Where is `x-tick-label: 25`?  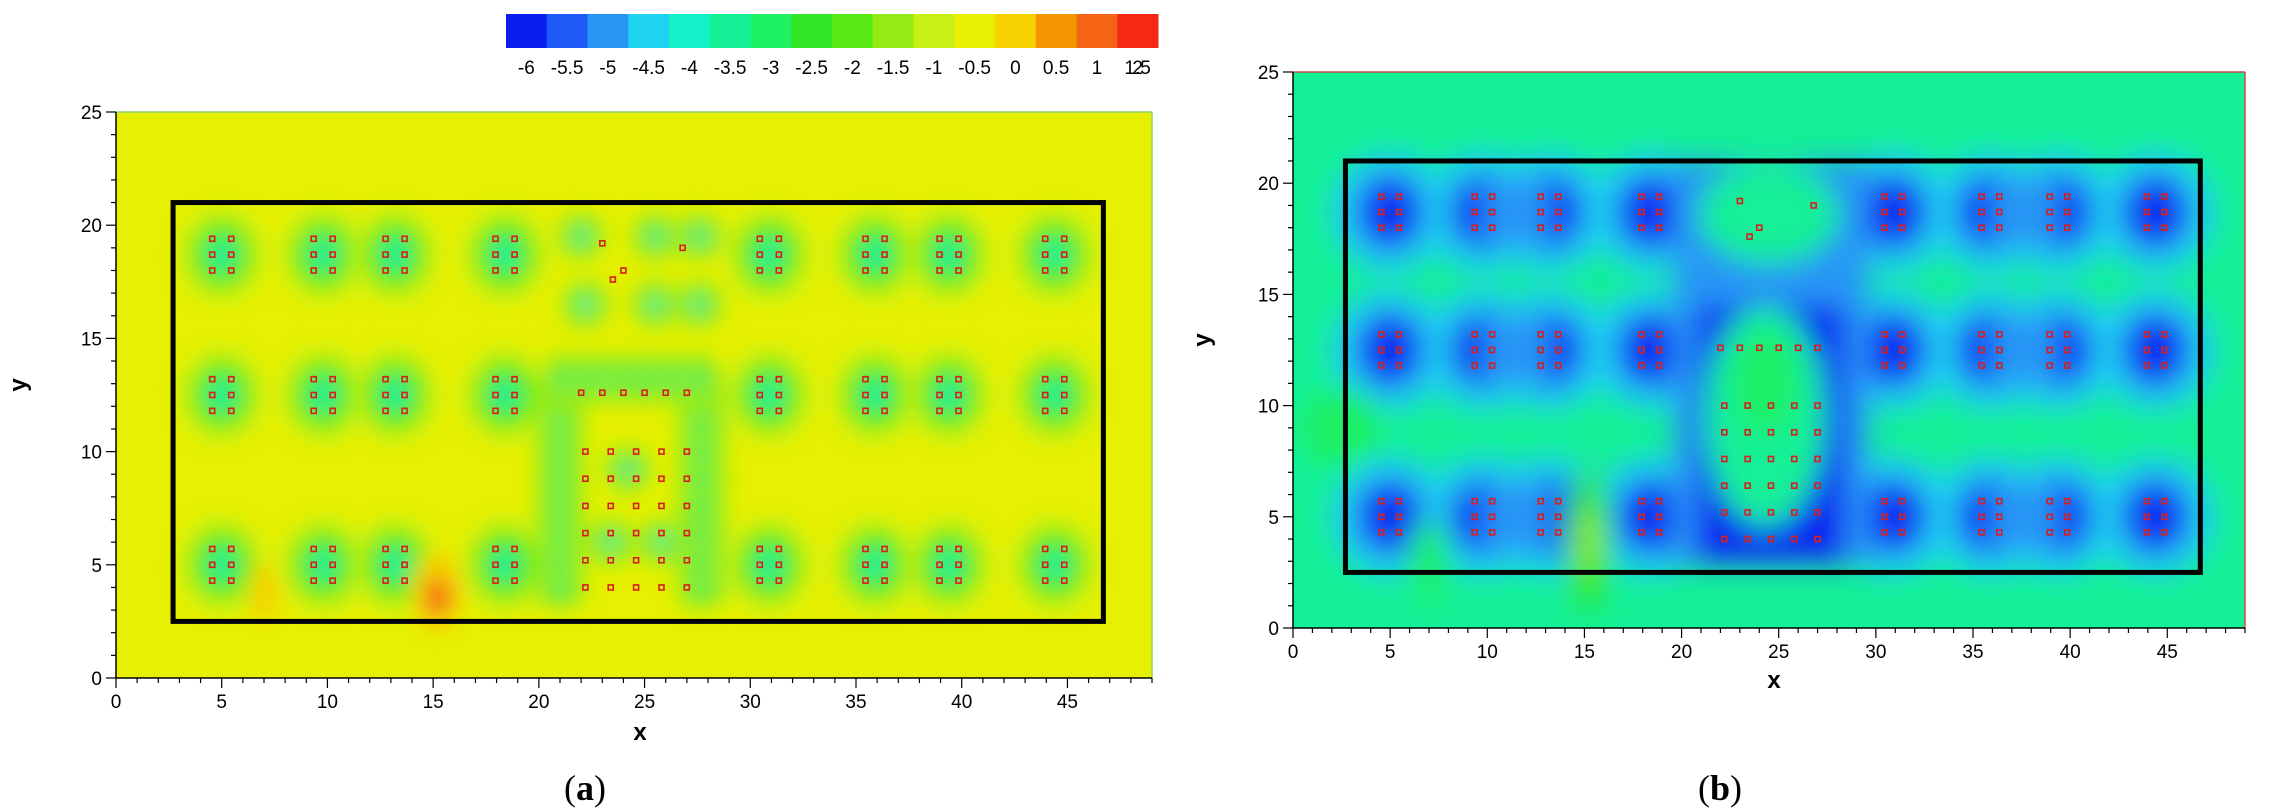 x-tick-label: 25 is located at coordinates (1778, 652).